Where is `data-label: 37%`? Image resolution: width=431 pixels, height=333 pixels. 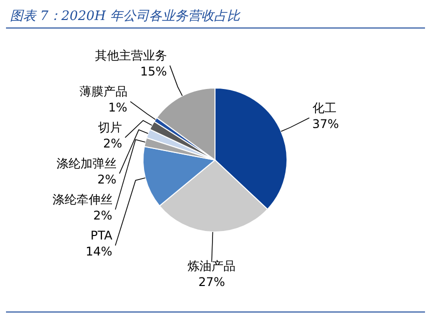 data-label: 37% is located at coordinates (325, 123).